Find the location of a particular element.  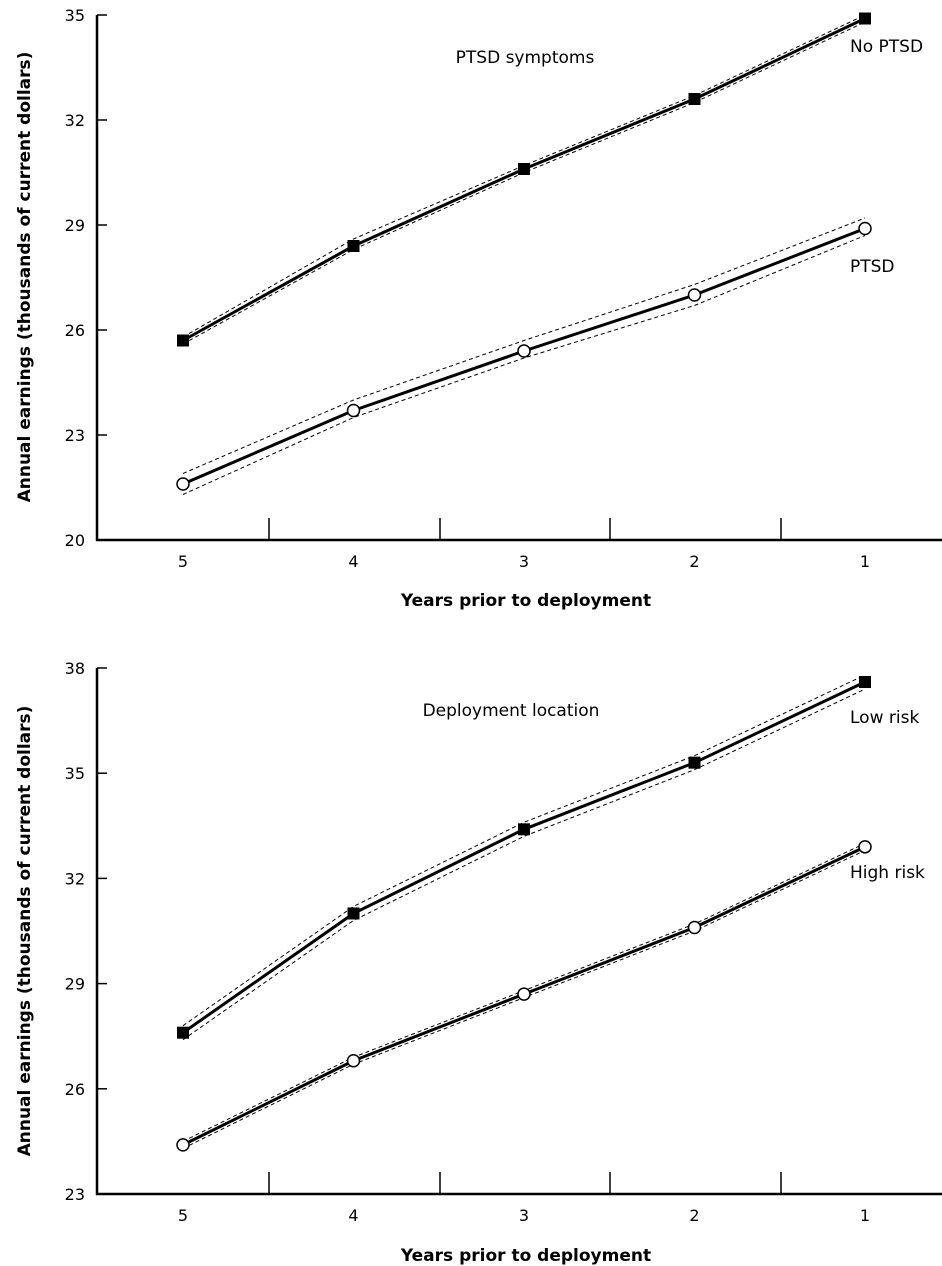

y-tick-label: 20 is located at coordinates (75, 540).